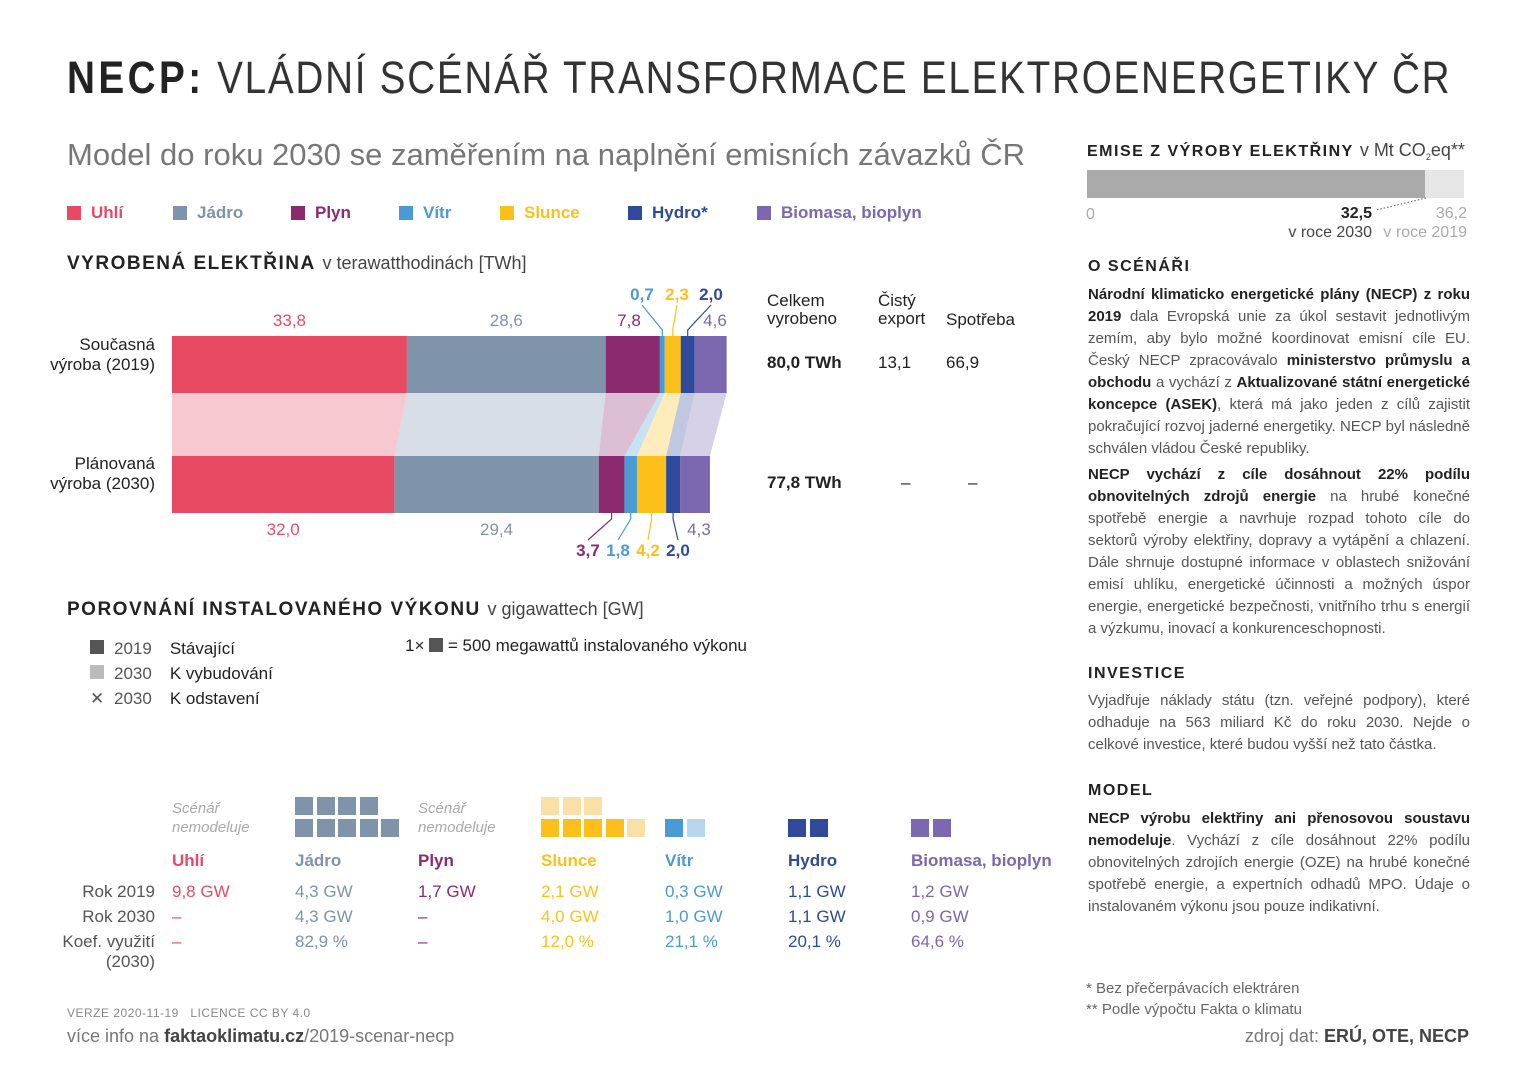  I want to click on emissions-bar-2030, so click(1256, 184).